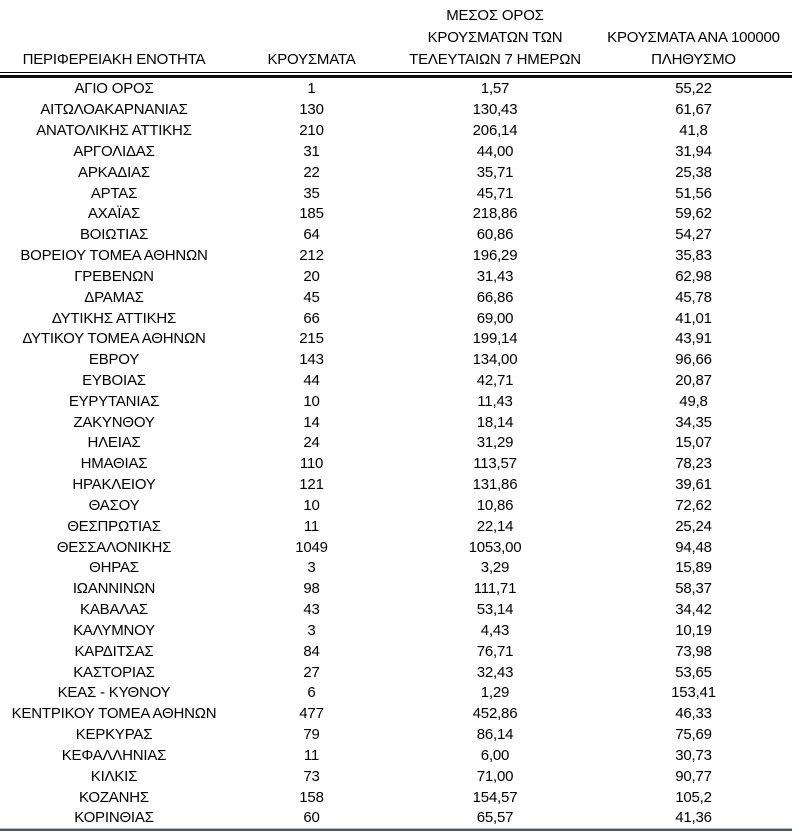  What do you see at coordinates (396, 296) in the screenshot?
I see `table-row: ΔΡΑΜΑΣ 45 66,86 45,78` at bounding box center [396, 296].